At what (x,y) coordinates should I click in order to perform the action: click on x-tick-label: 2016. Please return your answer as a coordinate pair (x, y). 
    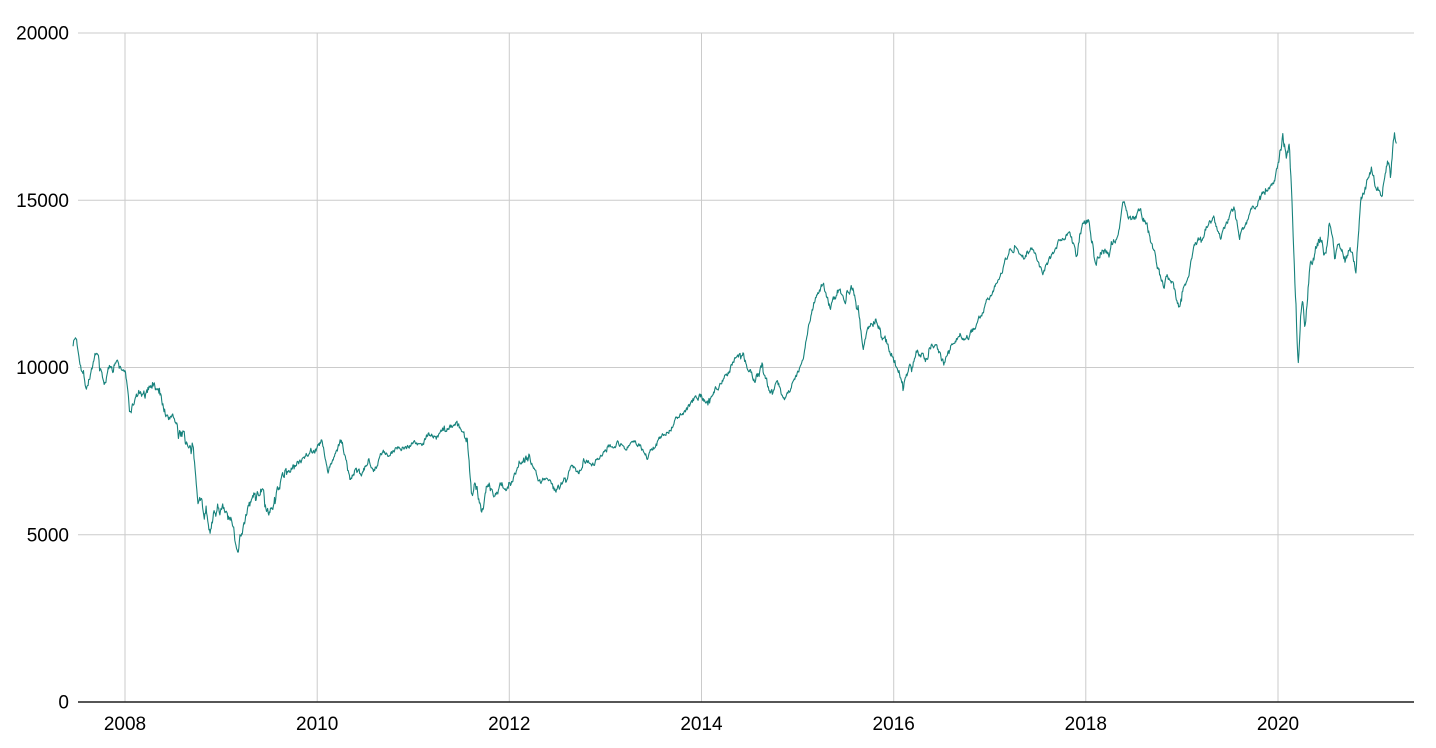
    Looking at the image, I should click on (894, 724).